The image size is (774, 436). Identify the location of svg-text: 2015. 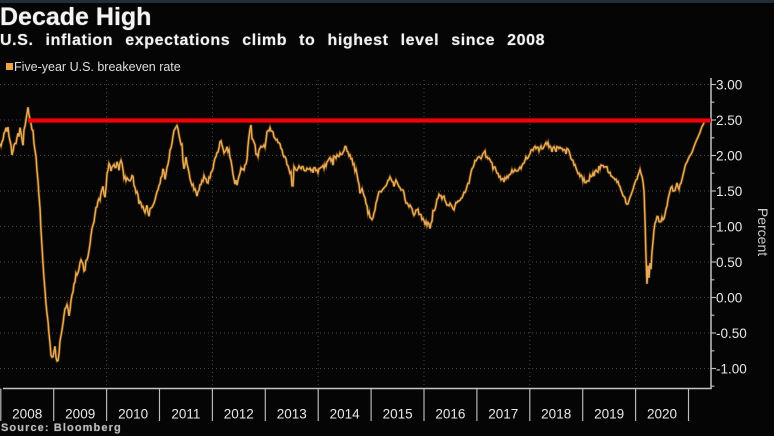
(398, 413).